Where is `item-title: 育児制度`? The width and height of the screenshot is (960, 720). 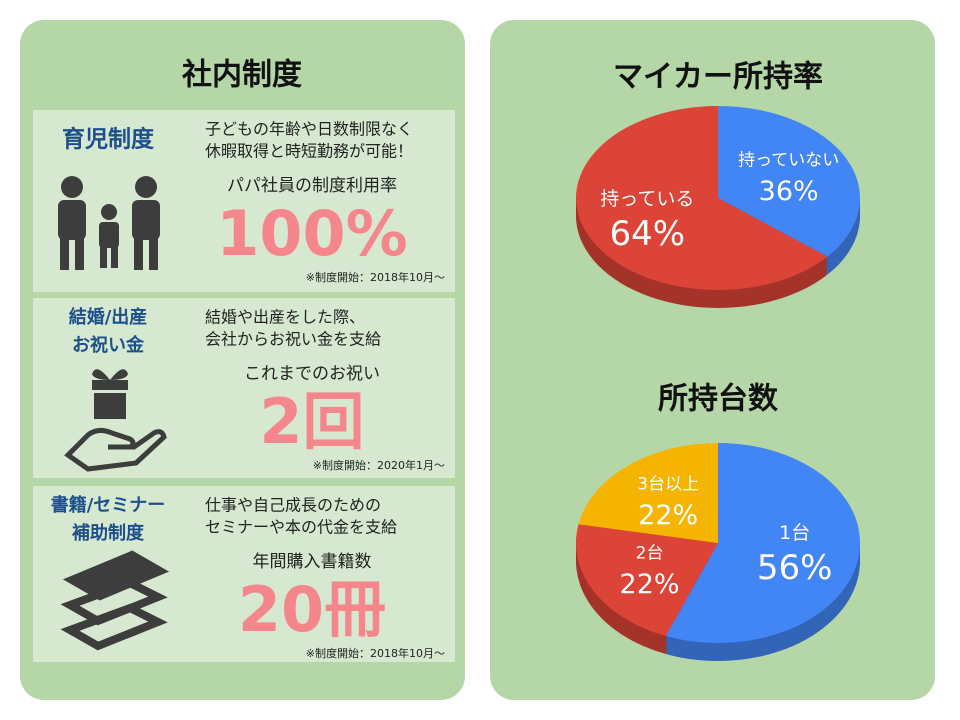
item-title: 育児制度 is located at coordinates (108, 139).